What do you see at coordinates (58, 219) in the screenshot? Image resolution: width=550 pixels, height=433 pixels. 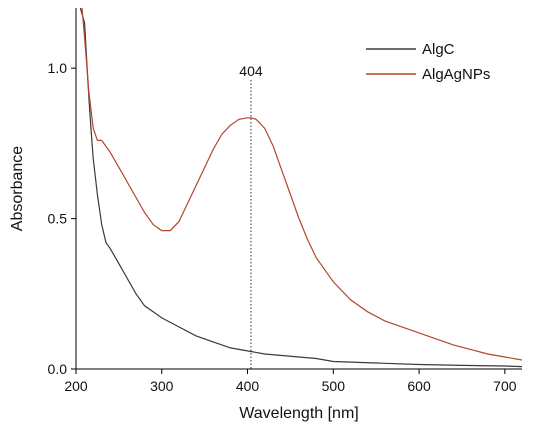 I see `y-tick-label: 0.5` at bounding box center [58, 219].